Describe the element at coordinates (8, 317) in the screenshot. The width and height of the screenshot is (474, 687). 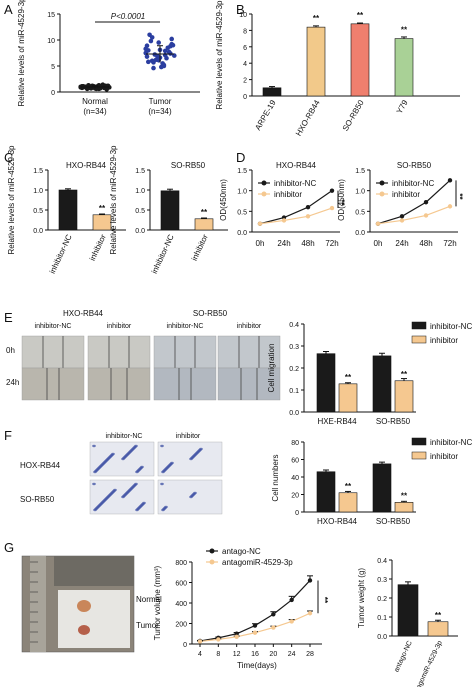
I see `panel-letter-e: E` at that location.